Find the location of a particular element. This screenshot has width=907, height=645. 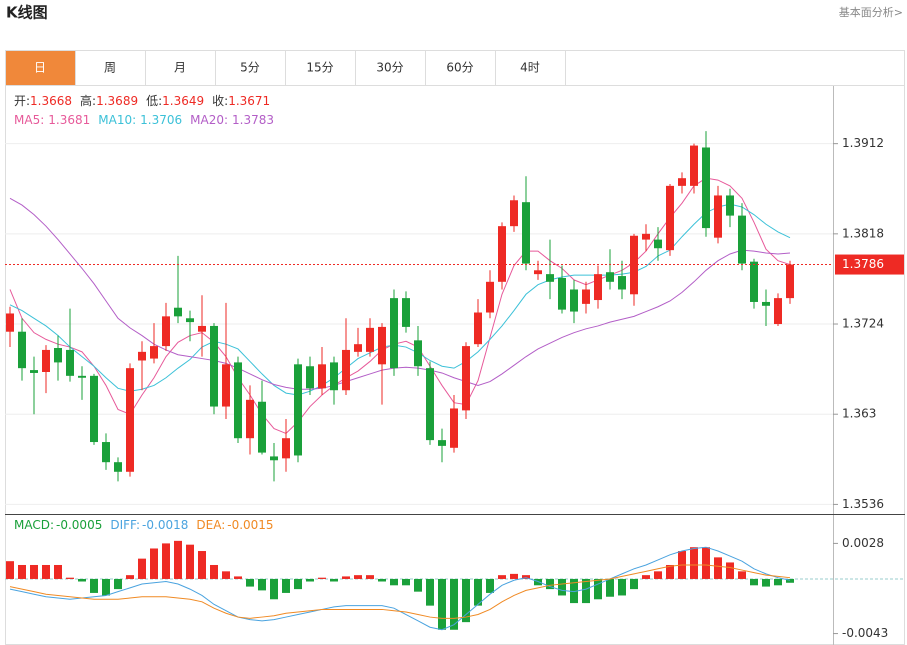

tab-label: 15分 is located at coordinates (319, 68).